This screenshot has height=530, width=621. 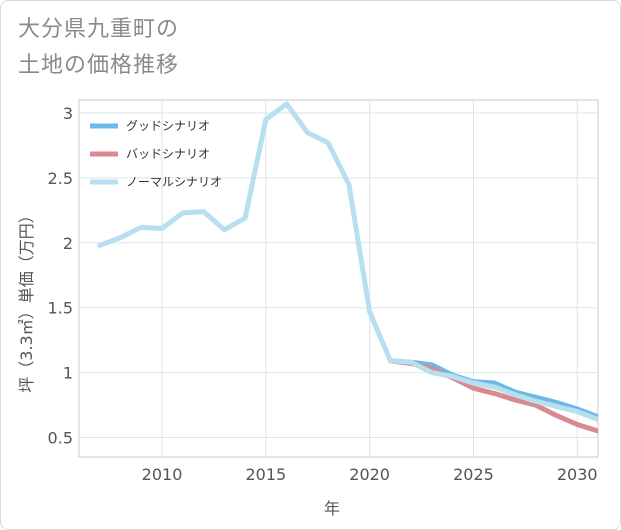 I want to click on y-tick-label-1: 1, so click(x=68, y=373).